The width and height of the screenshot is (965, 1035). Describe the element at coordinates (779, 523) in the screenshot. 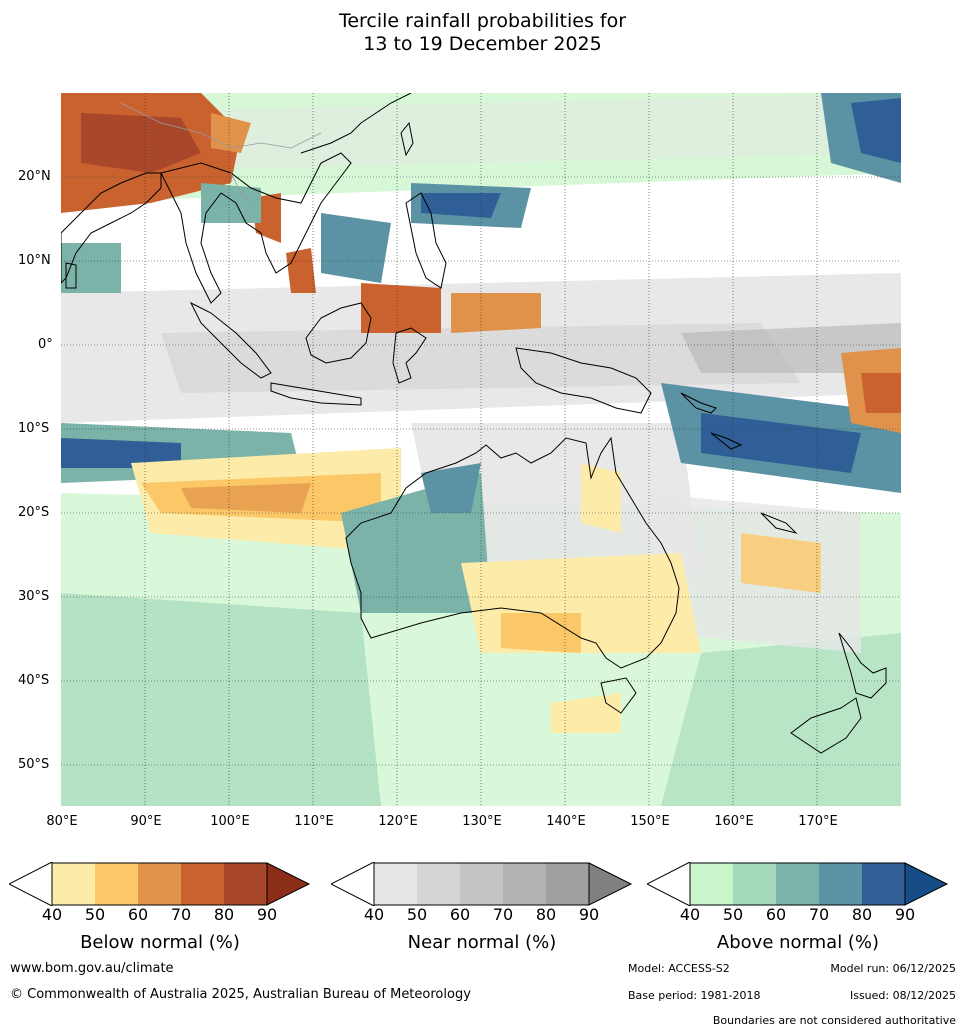

I see `new-caledonia-coast` at that location.